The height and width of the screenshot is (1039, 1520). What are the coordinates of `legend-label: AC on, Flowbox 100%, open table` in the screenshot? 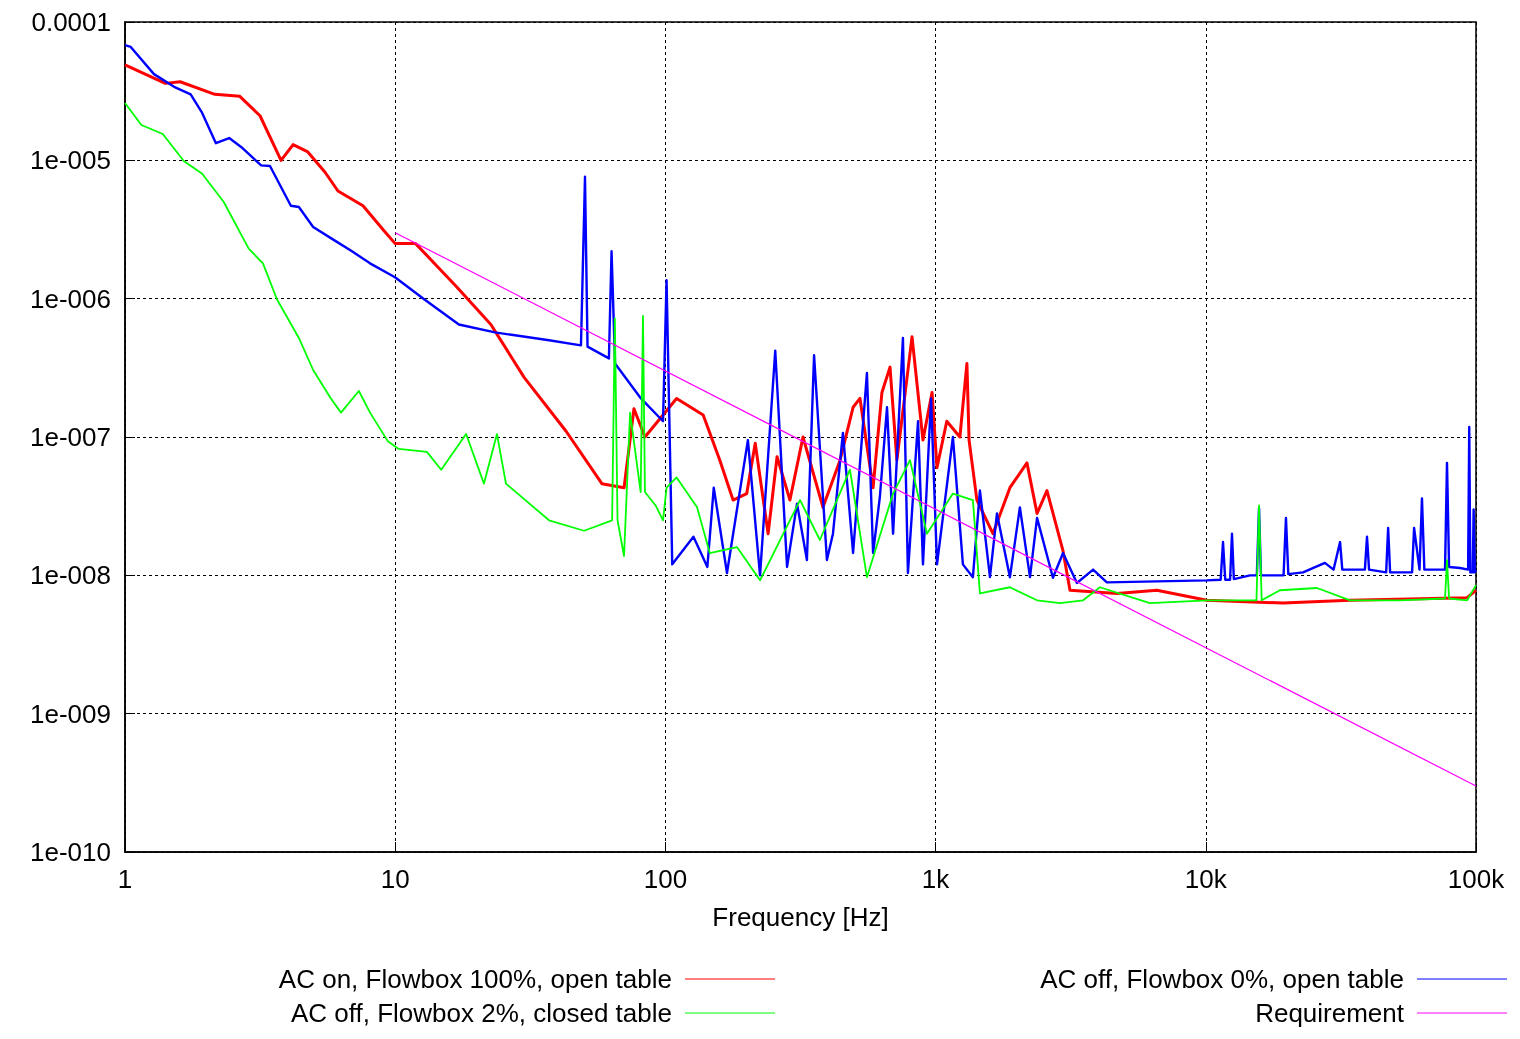 It's located at (475, 979).